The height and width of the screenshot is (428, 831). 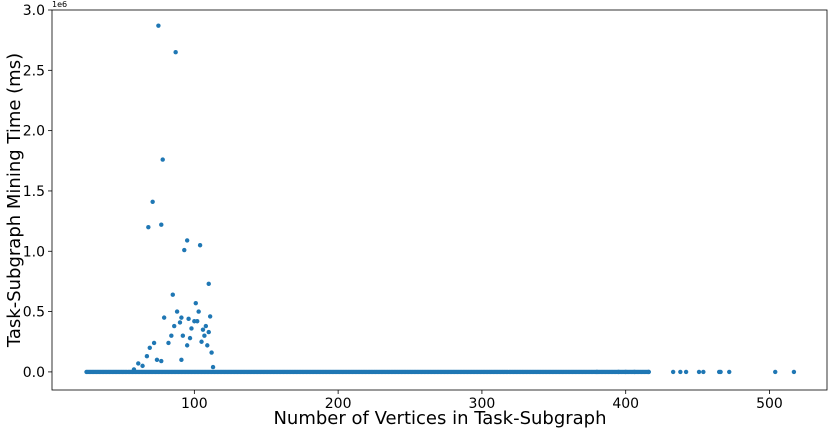 I want to click on y-tick-label: 0.5, so click(x=34, y=313).